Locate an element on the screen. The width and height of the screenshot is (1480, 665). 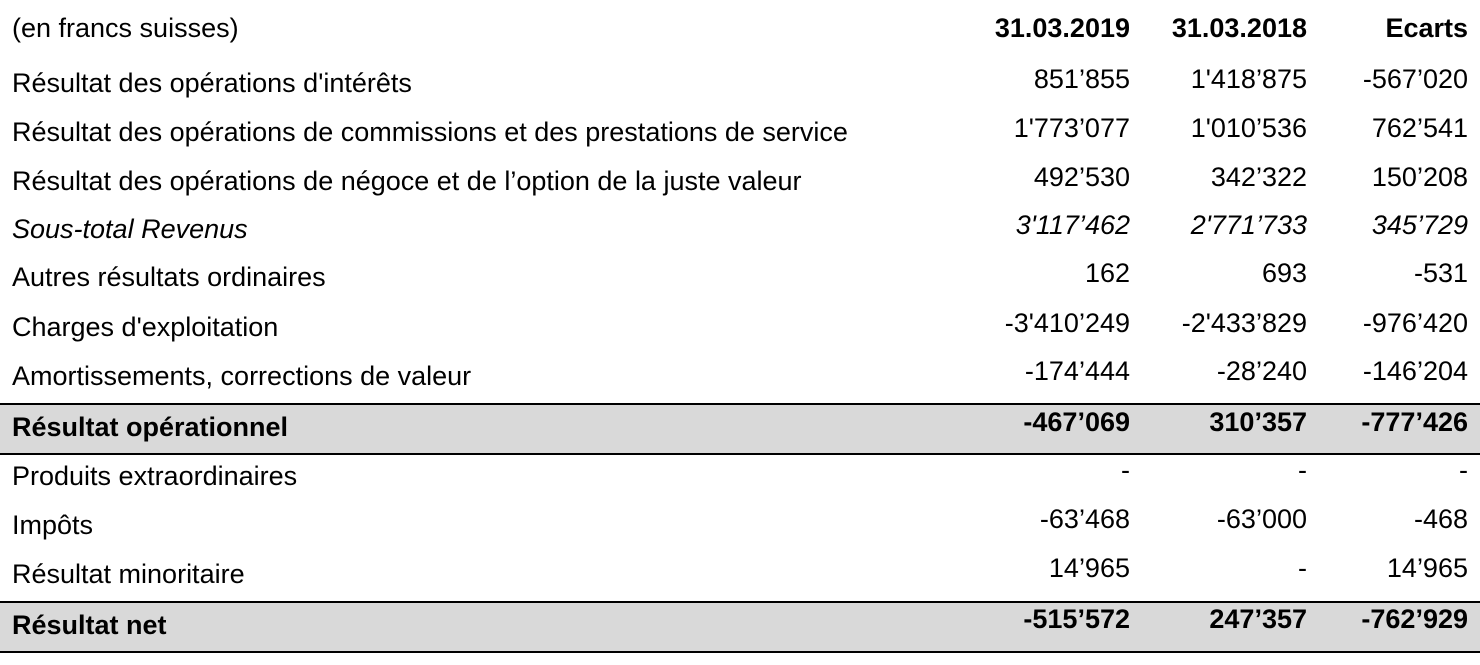
row-value-2019: 1'773’077 is located at coordinates (1071, 128).